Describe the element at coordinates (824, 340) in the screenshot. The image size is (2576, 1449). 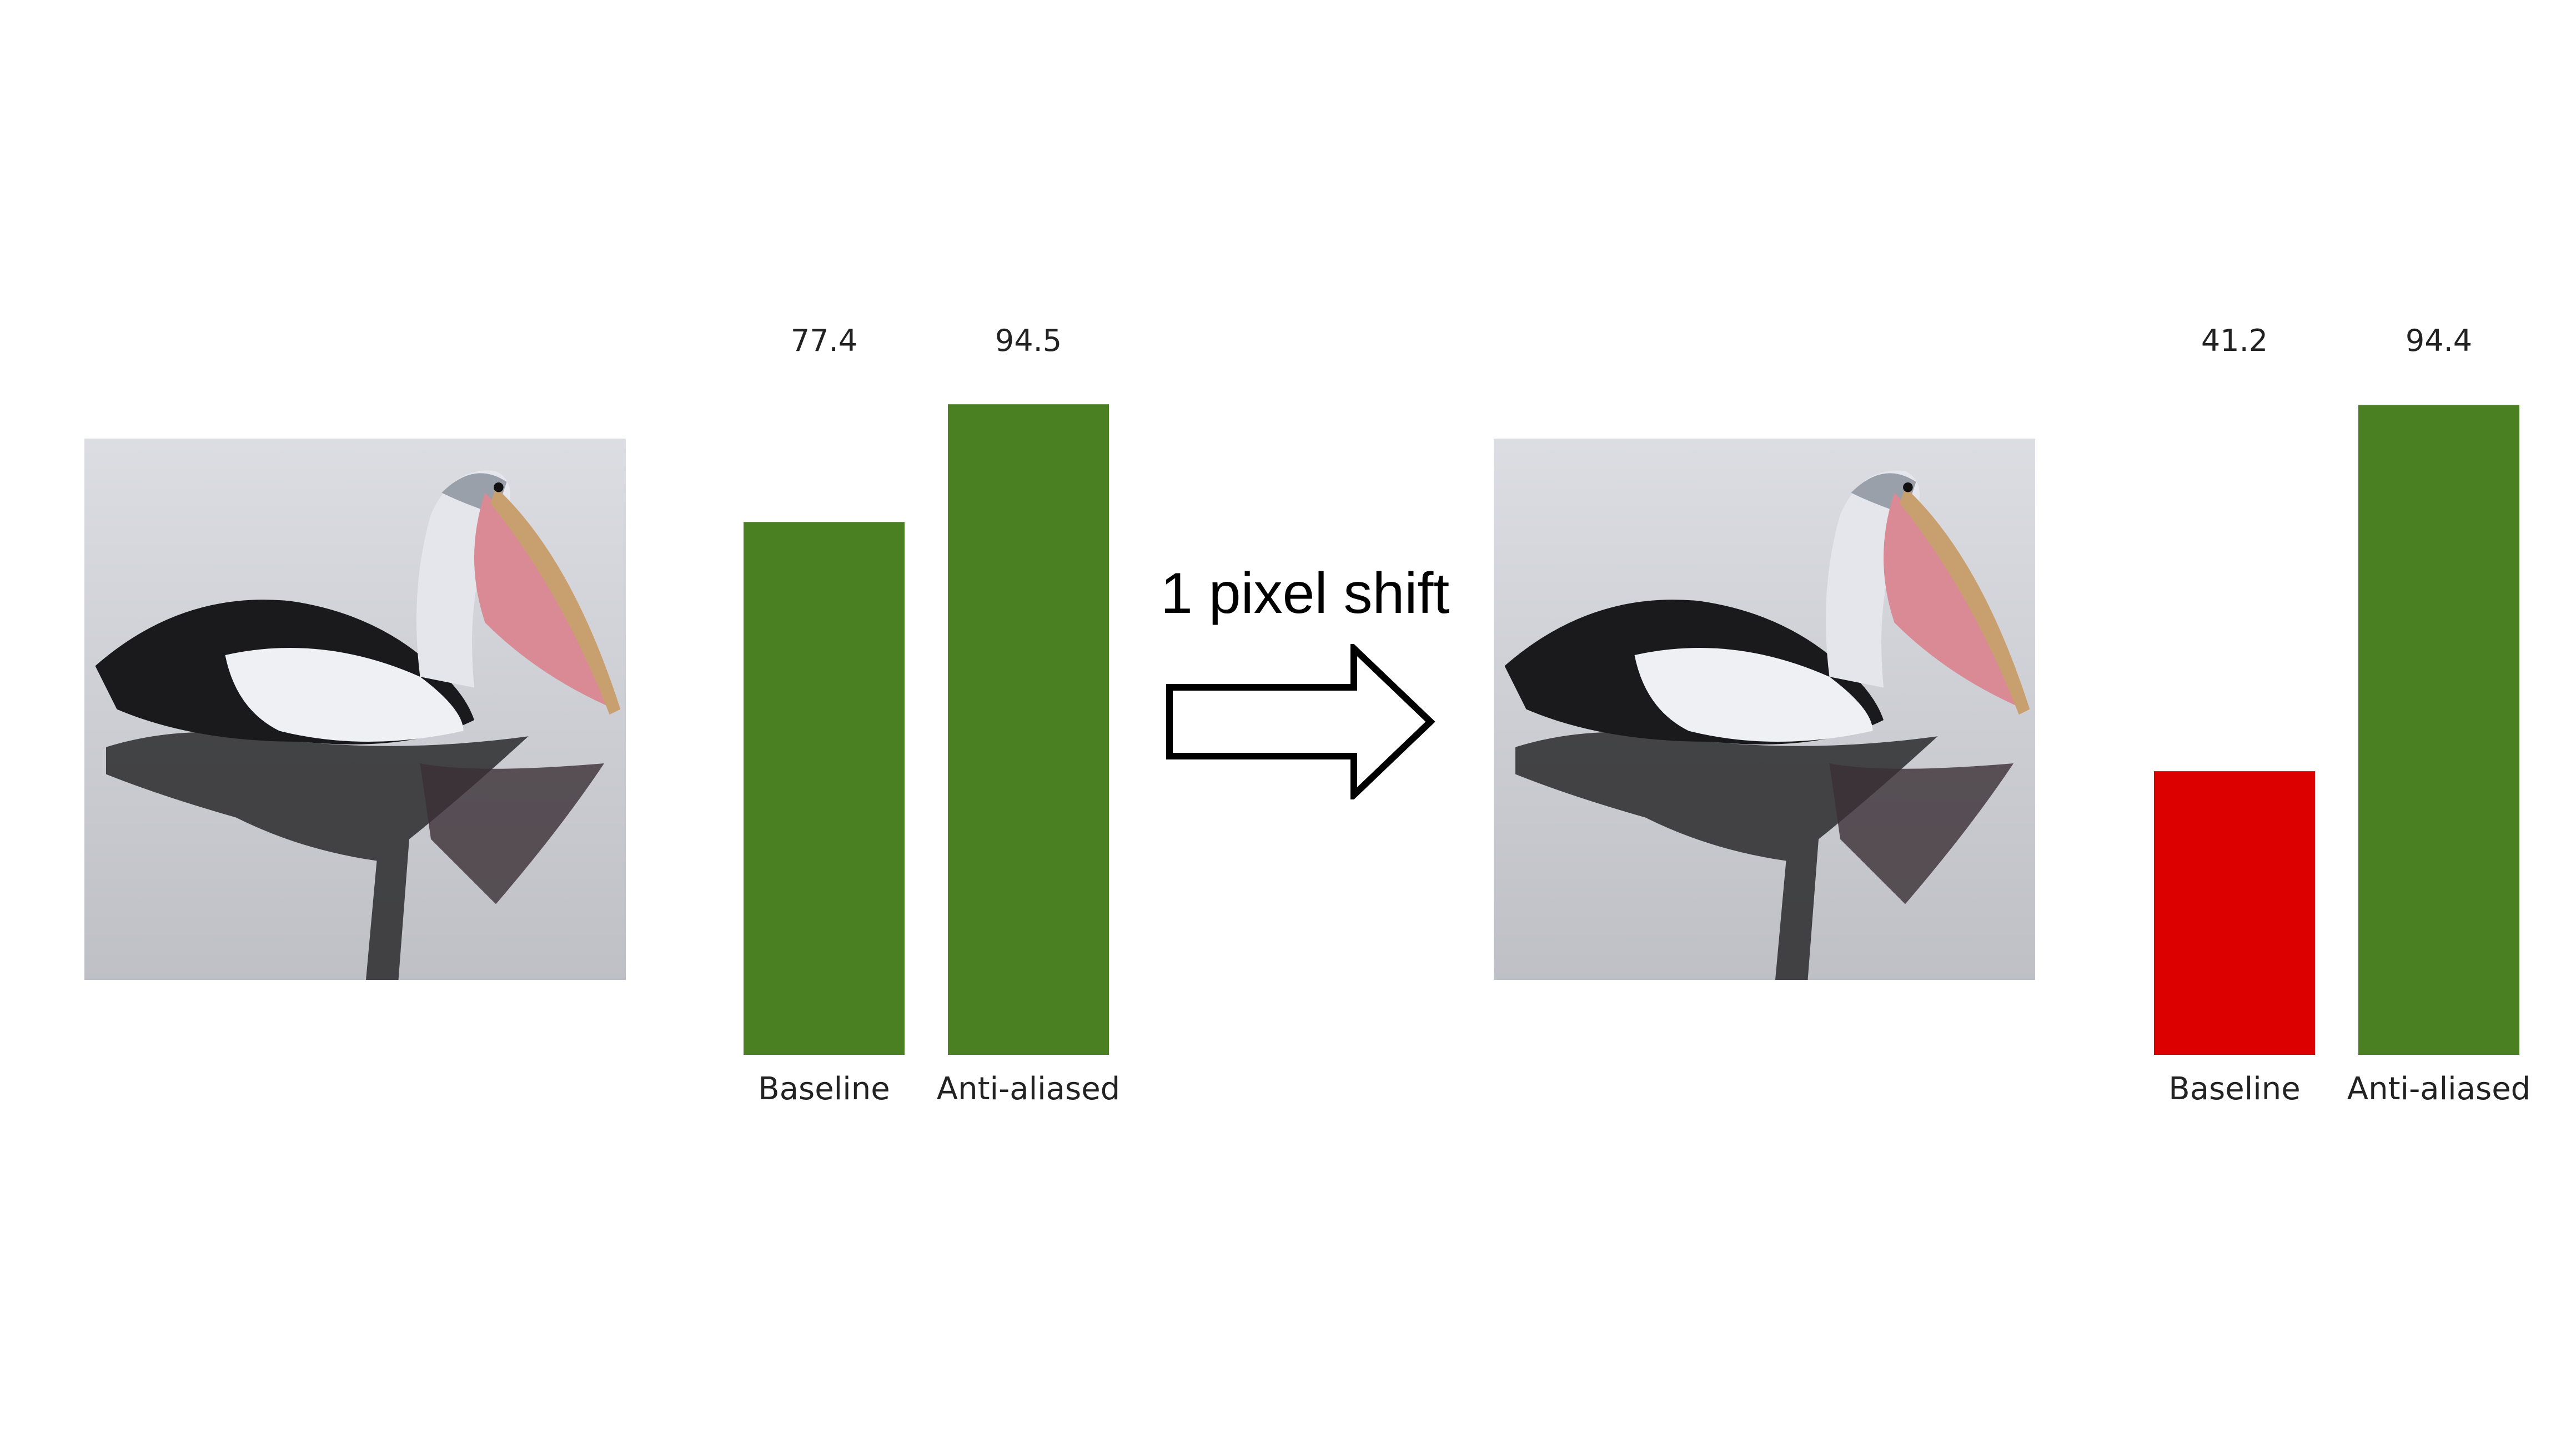
I see `value-label: 77.4` at that location.